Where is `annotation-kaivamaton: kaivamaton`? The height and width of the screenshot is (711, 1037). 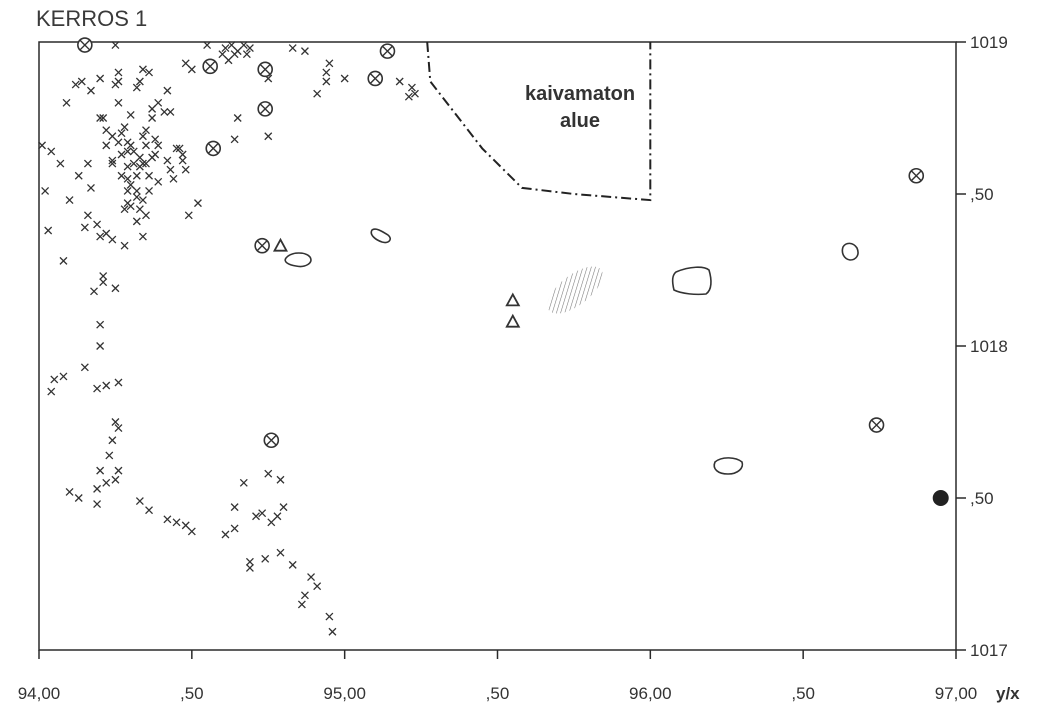 annotation-kaivamaton: kaivamaton is located at coordinates (580, 94).